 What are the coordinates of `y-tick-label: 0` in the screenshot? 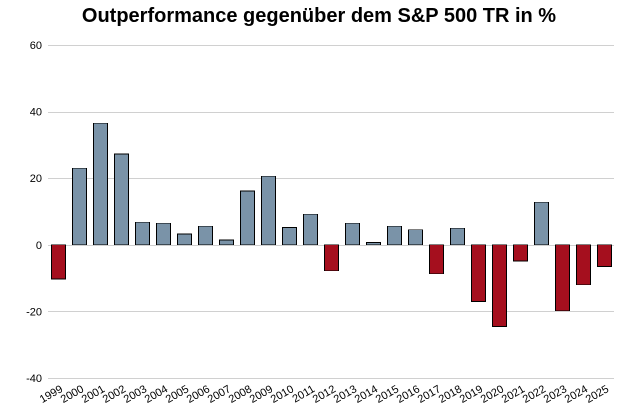 It's located at (39, 246).